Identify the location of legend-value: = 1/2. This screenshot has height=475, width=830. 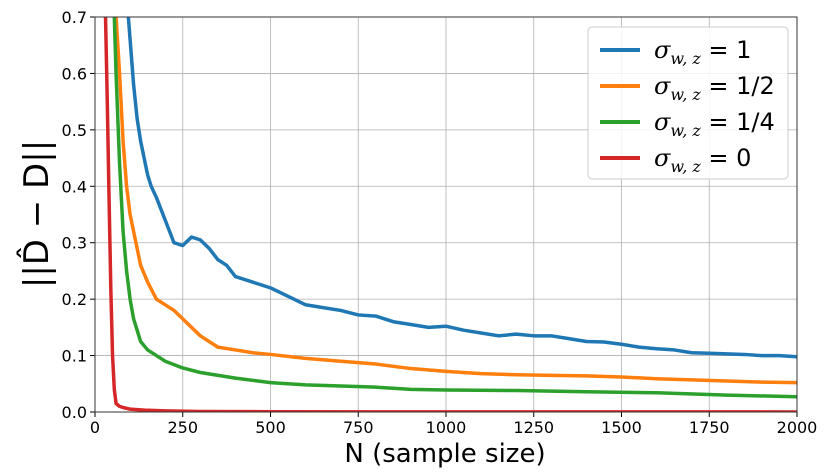
(738, 86).